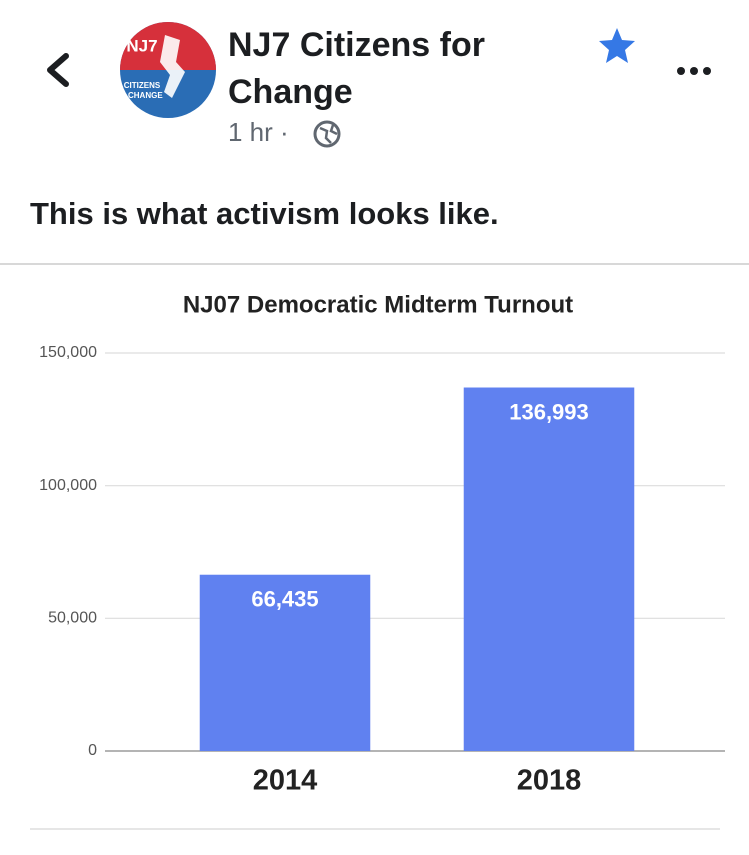 Image resolution: width=749 pixels, height=855 pixels. I want to click on favorite-star, so click(617, 45).